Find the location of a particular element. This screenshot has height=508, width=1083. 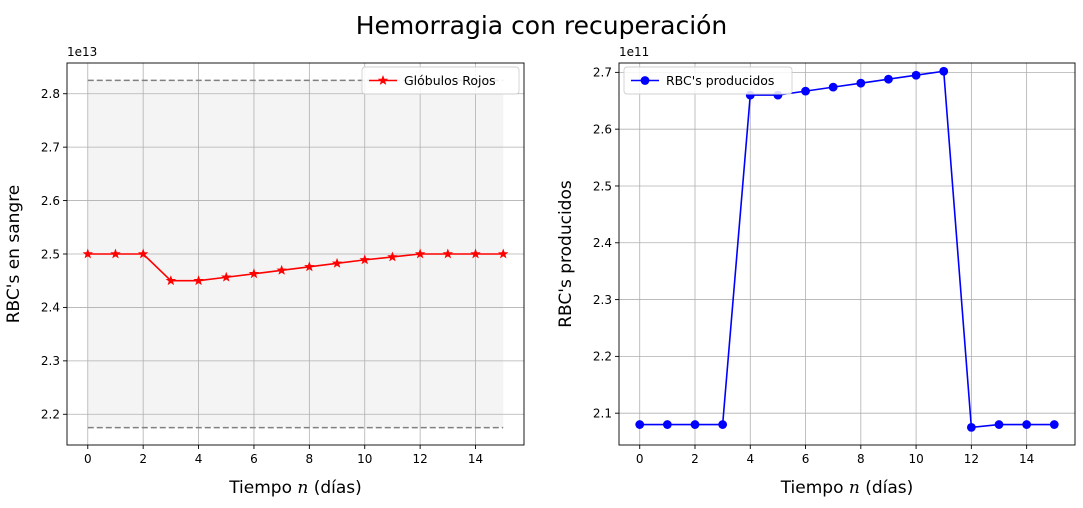

chart2-x-tick-label: 4 is located at coordinates (750, 459).